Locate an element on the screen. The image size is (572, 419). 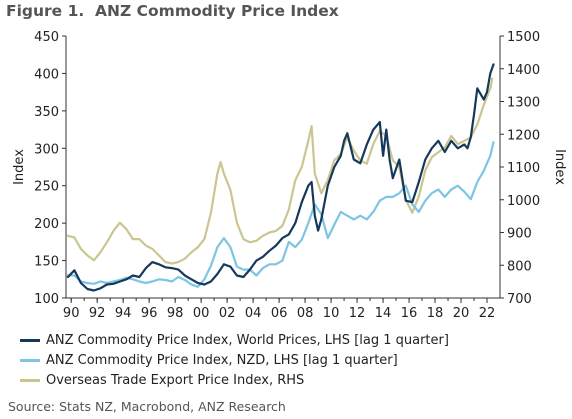
legend-swatch-world is located at coordinates (30, 340).